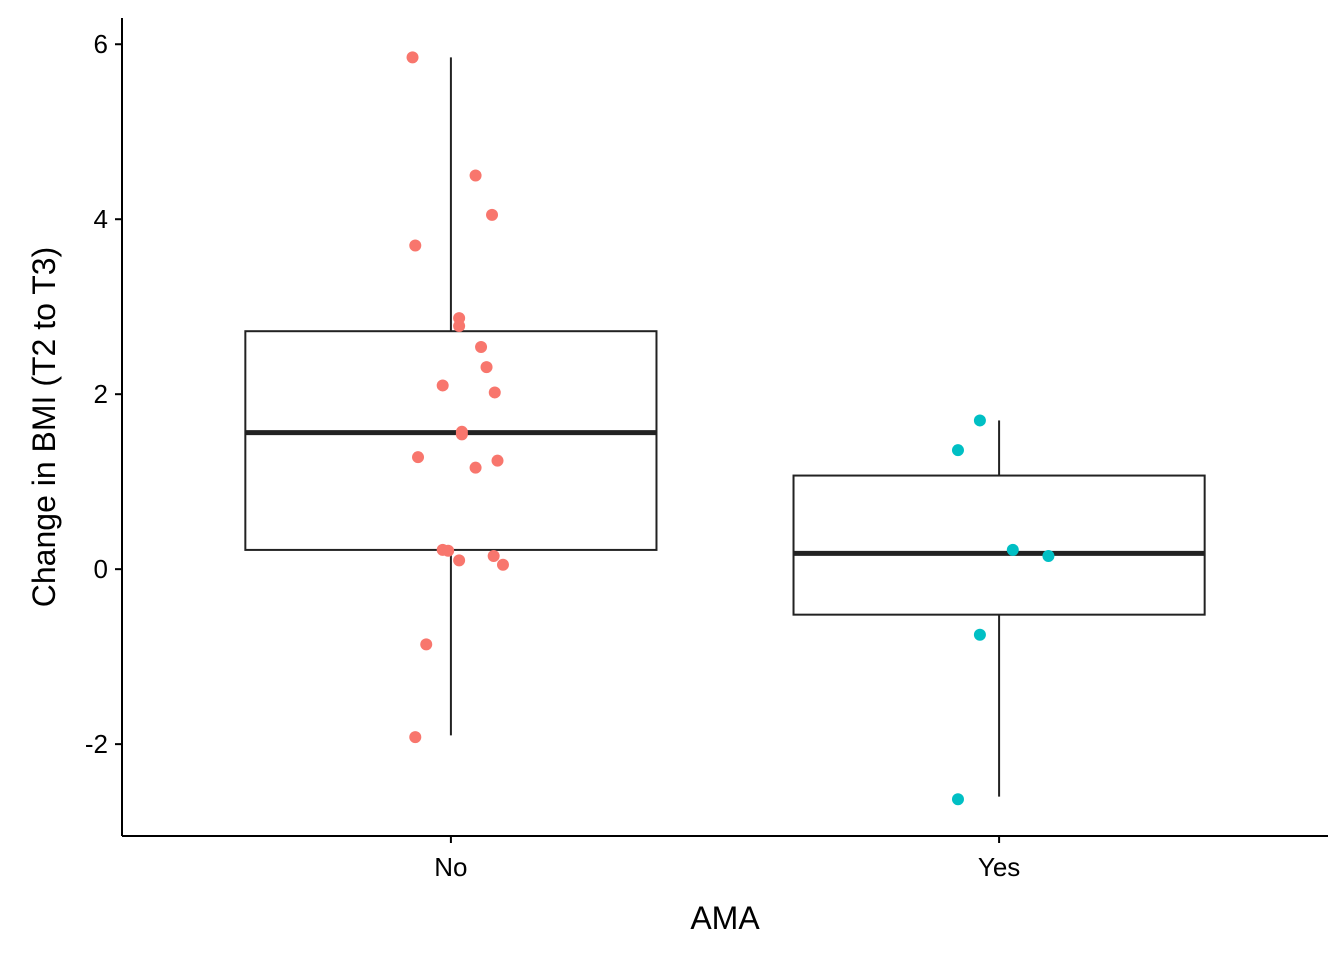 The image size is (1344, 960). Describe the element at coordinates (101, 569) in the screenshot. I see `y-tick-label: 0` at that location.